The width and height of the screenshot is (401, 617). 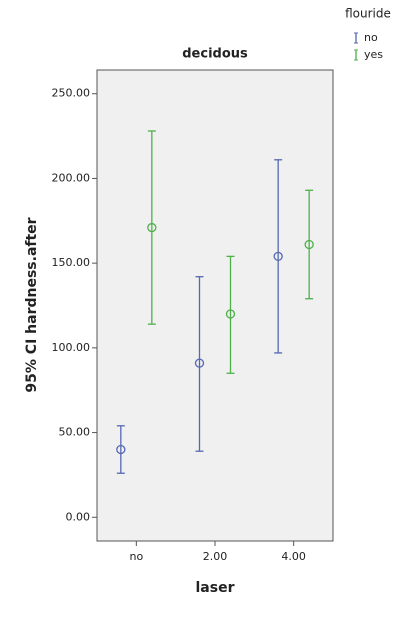 What do you see at coordinates (71, 177) in the screenshot?
I see `y-tick-label: 200.00` at bounding box center [71, 177].